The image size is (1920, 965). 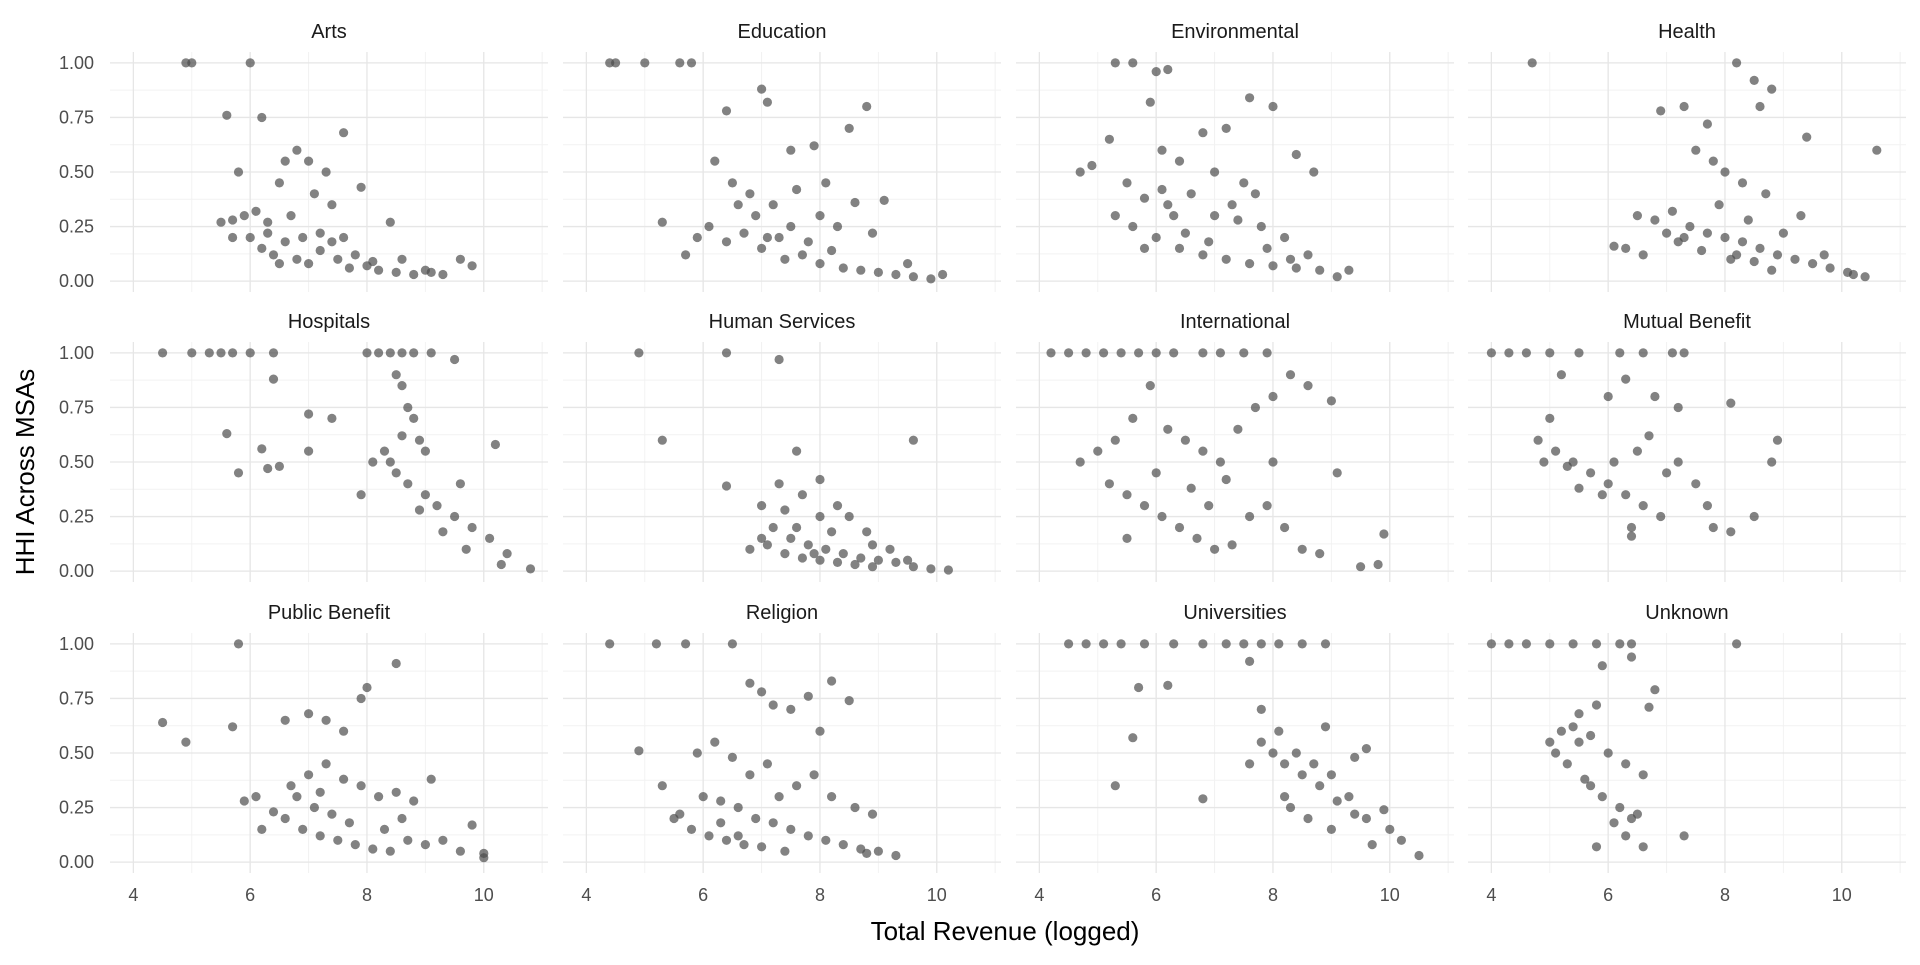 What do you see at coordinates (782, 172) in the screenshot?
I see `grid` at bounding box center [782, 172].